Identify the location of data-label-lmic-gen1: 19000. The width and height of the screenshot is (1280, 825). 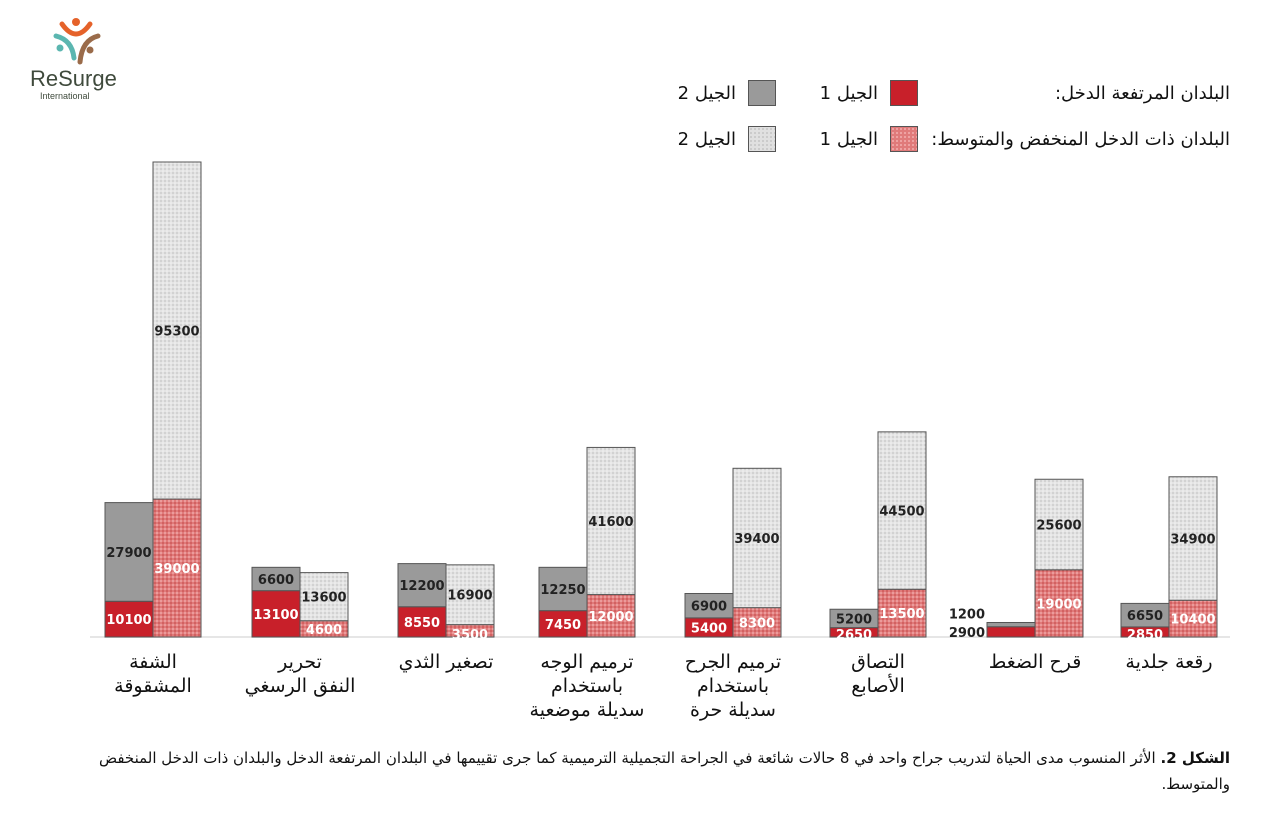
(1058, 604).